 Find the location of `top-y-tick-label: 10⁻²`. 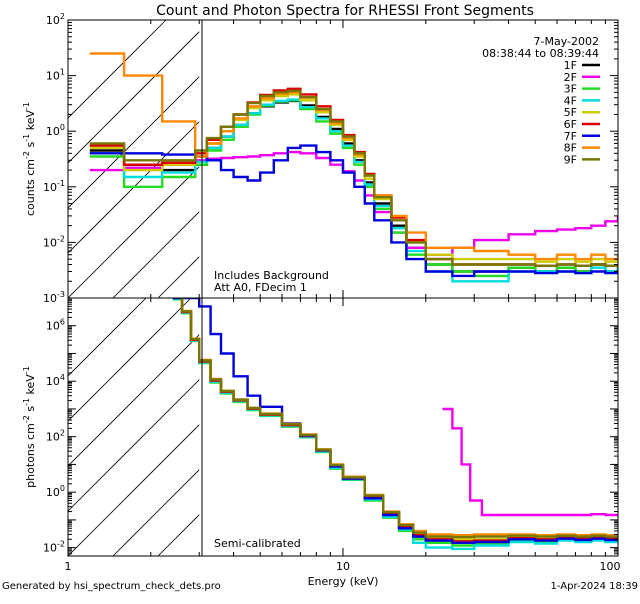

top-y-tick-label: 10⁻² is located at coordinates (54, 241).